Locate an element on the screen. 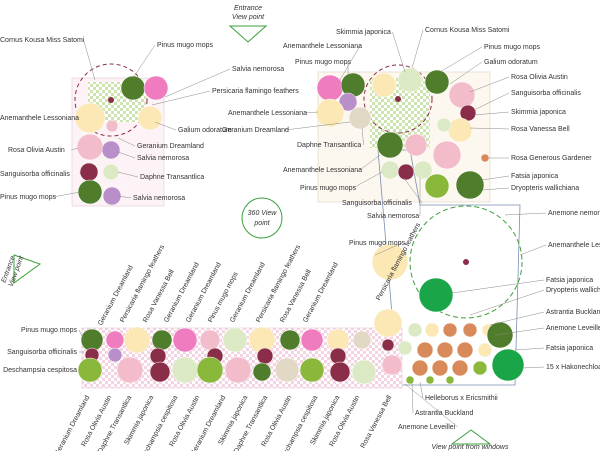  plant-label: Rosa Generous Gardener is located at coordinates (551, 158).